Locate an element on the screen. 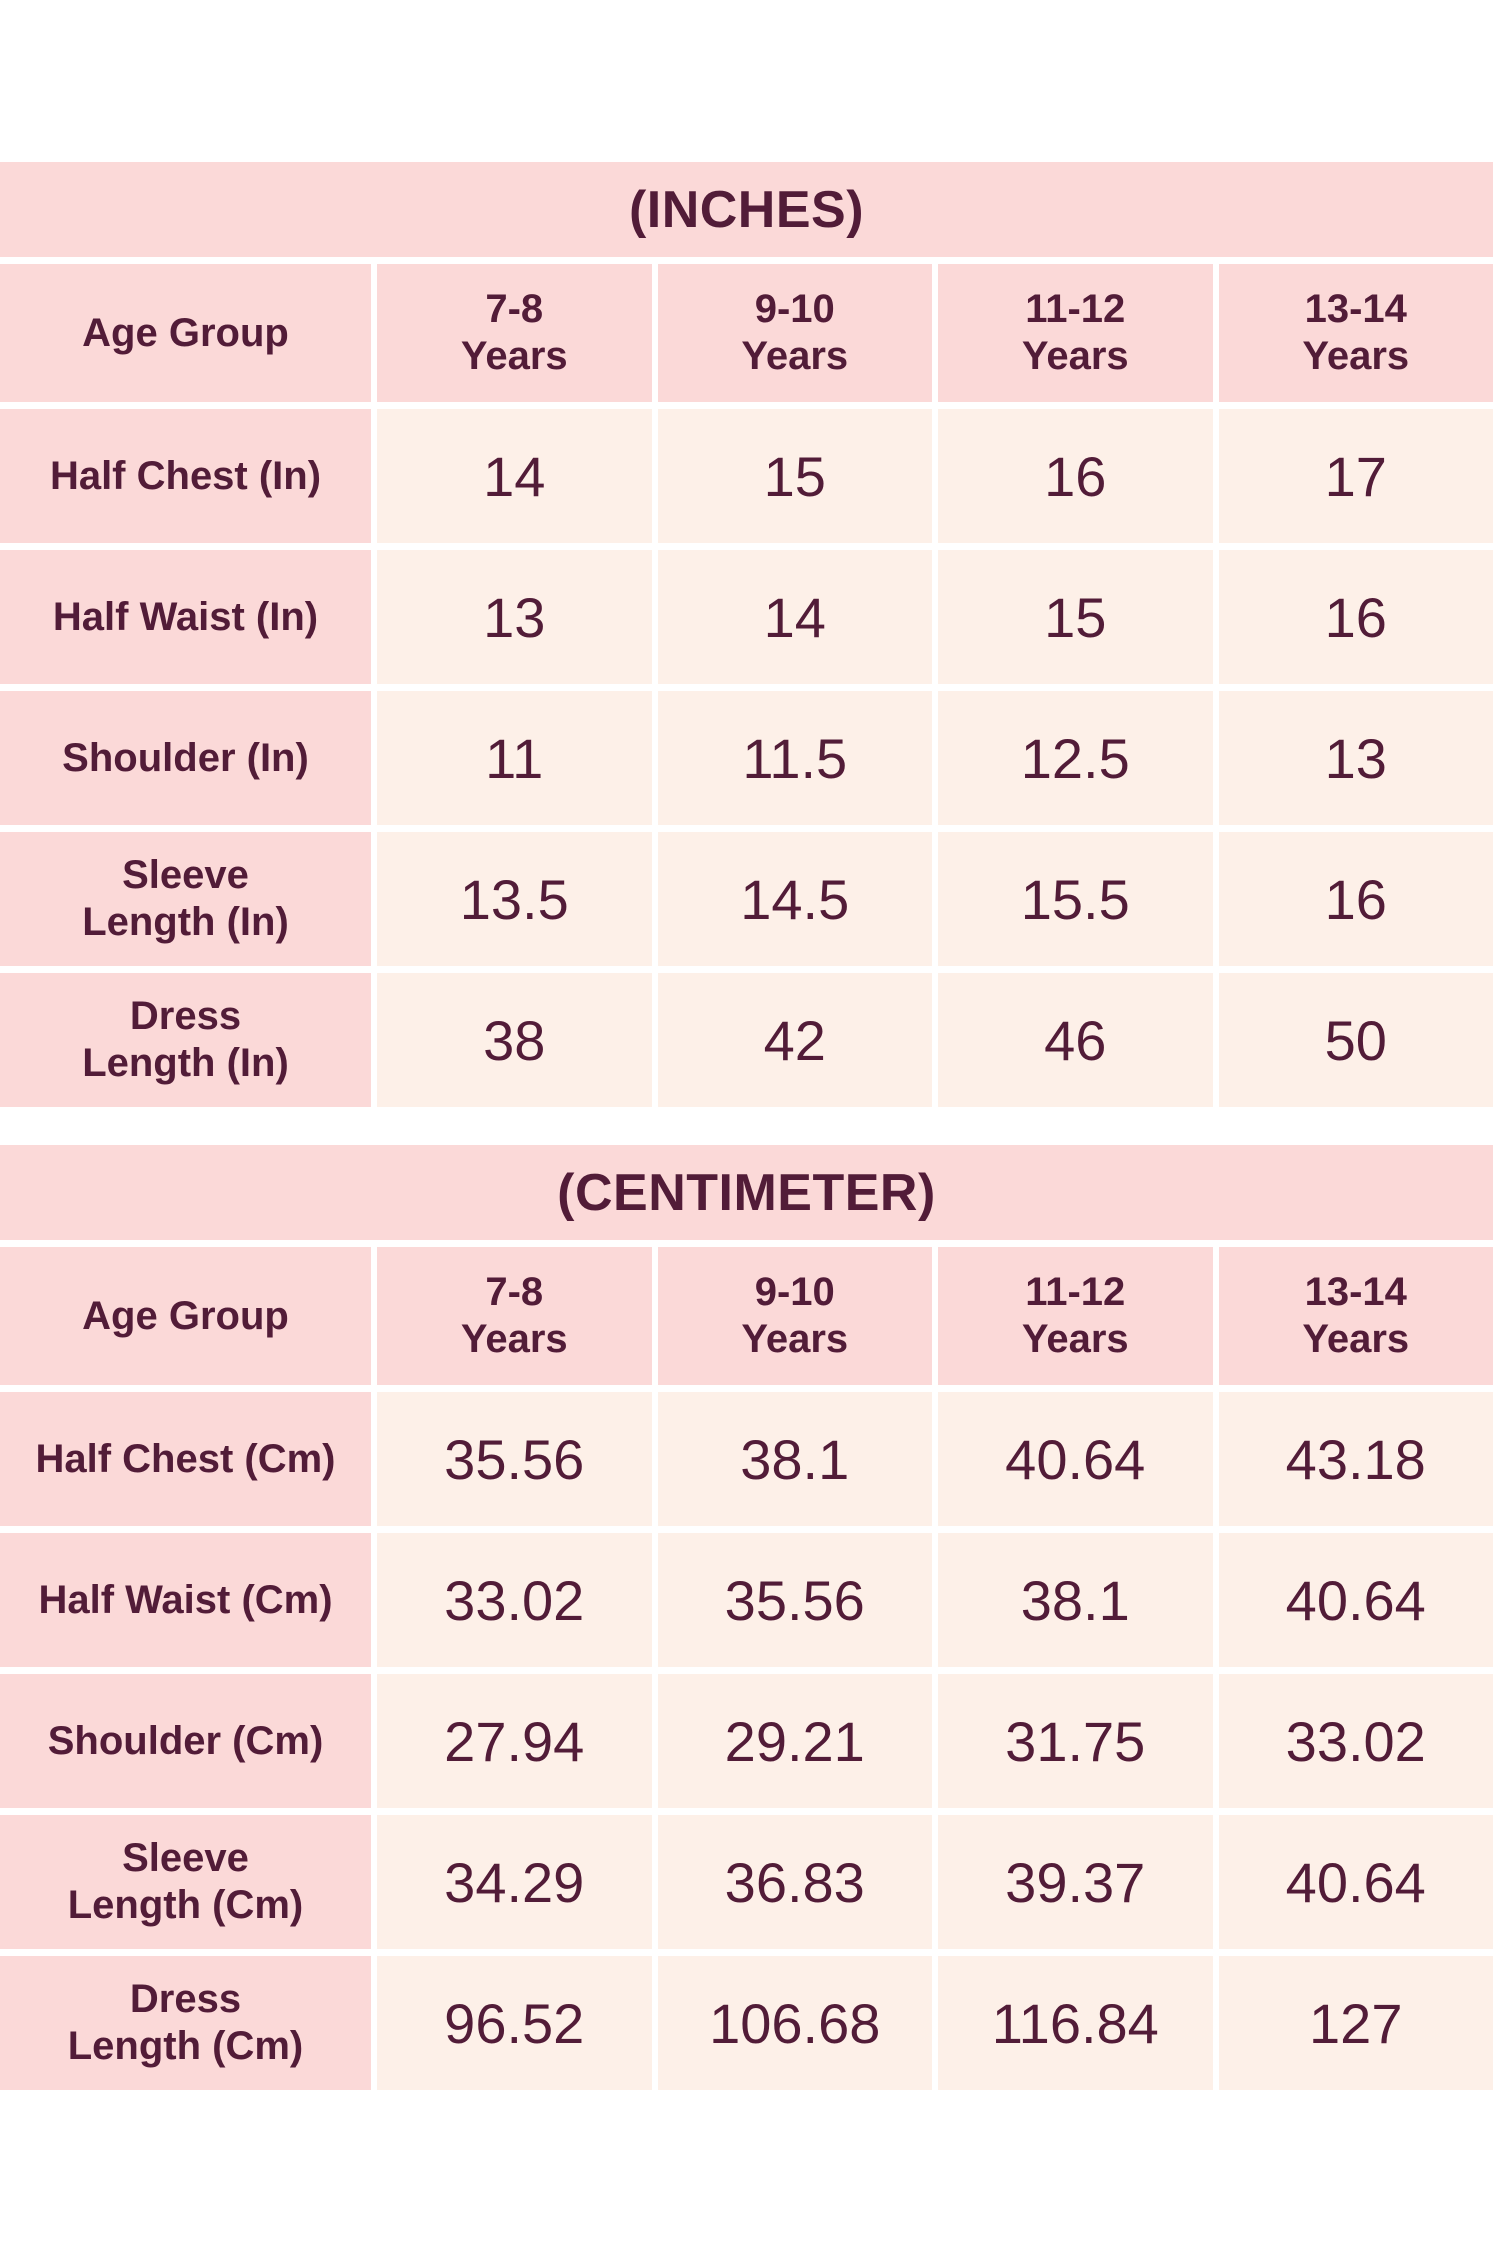 This screenshot has width=1500, height=2250. size-value: 11 is located at coordinates (514, 758).